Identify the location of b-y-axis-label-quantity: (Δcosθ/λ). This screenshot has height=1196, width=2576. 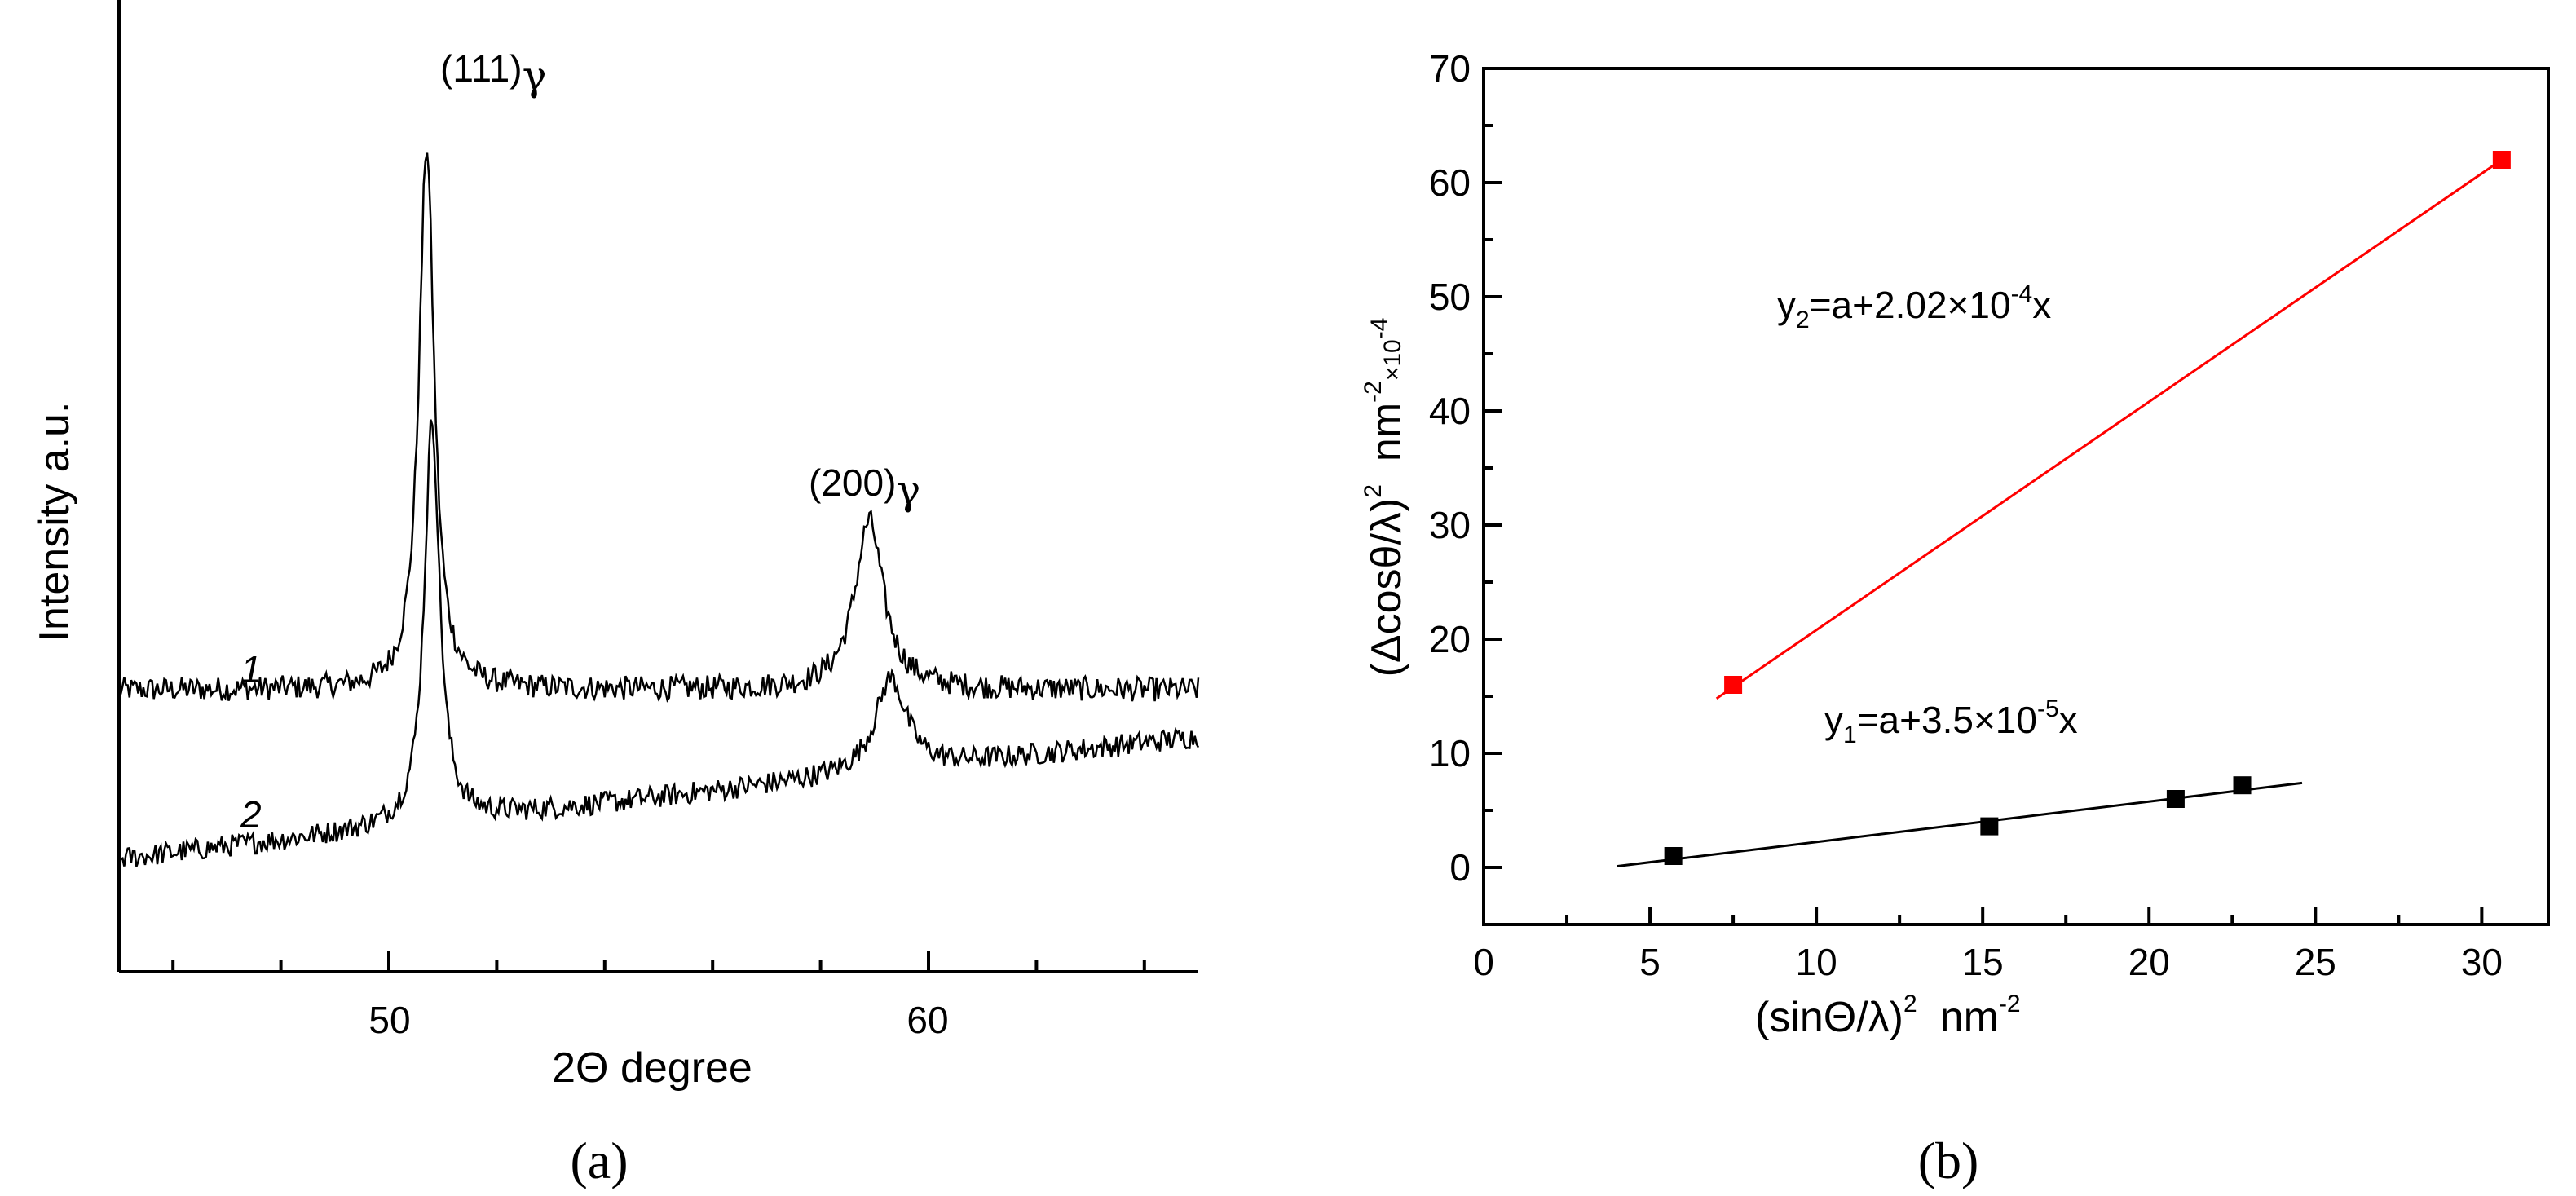
(1386, 587).